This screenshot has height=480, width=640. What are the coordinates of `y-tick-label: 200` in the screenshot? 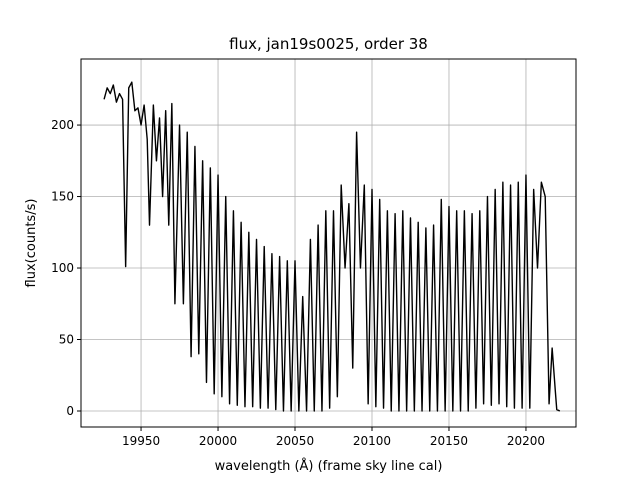 It's located at (62, 125).